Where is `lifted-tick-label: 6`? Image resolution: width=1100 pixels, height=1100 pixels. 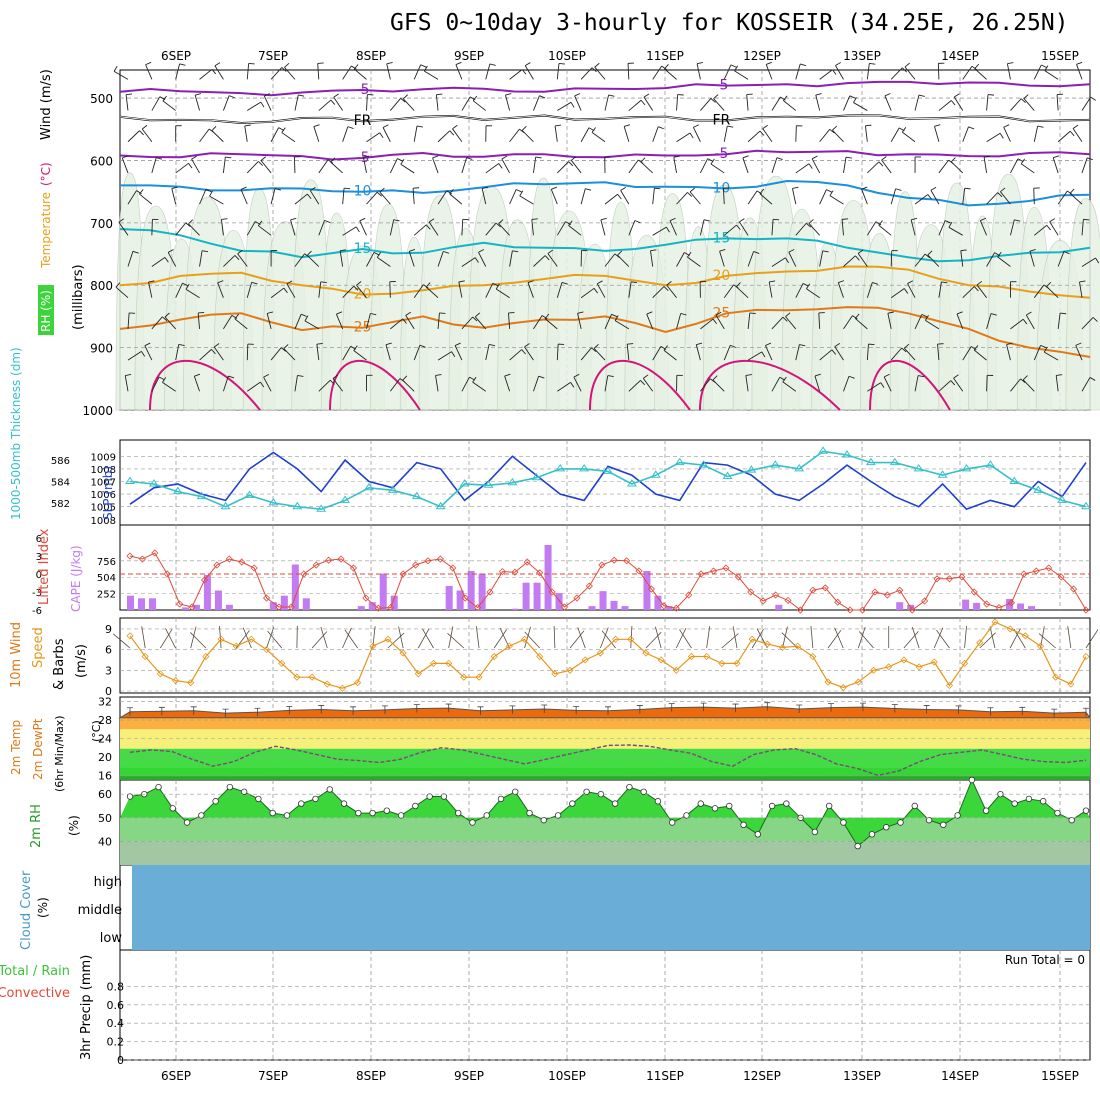 lifted-tick-label: 6 is located at coordinates (39, 539).